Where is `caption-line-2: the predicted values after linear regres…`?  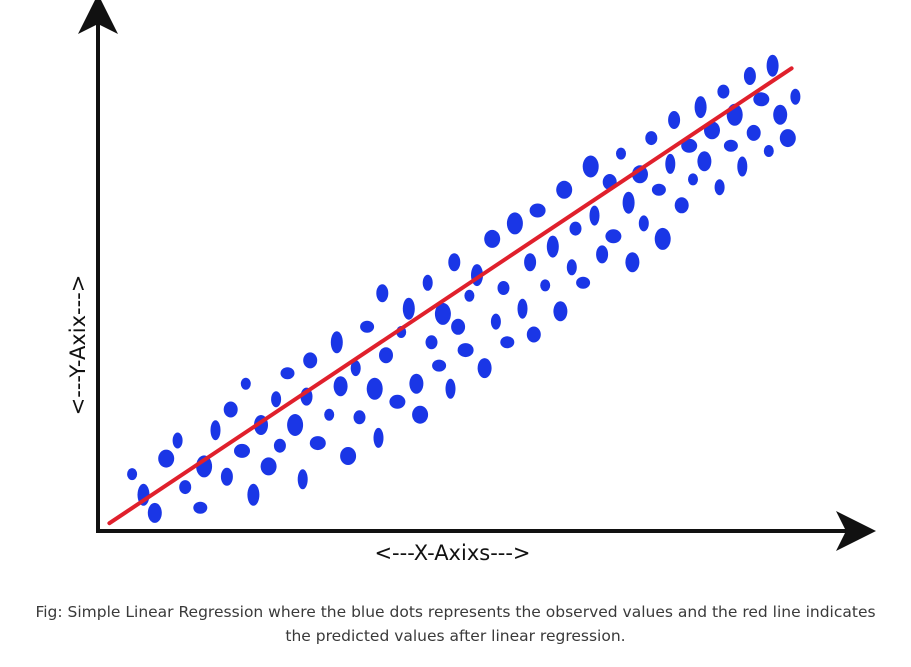 caption-line-2: the predicted values after linear regres… is located at coordinates (455, 636).